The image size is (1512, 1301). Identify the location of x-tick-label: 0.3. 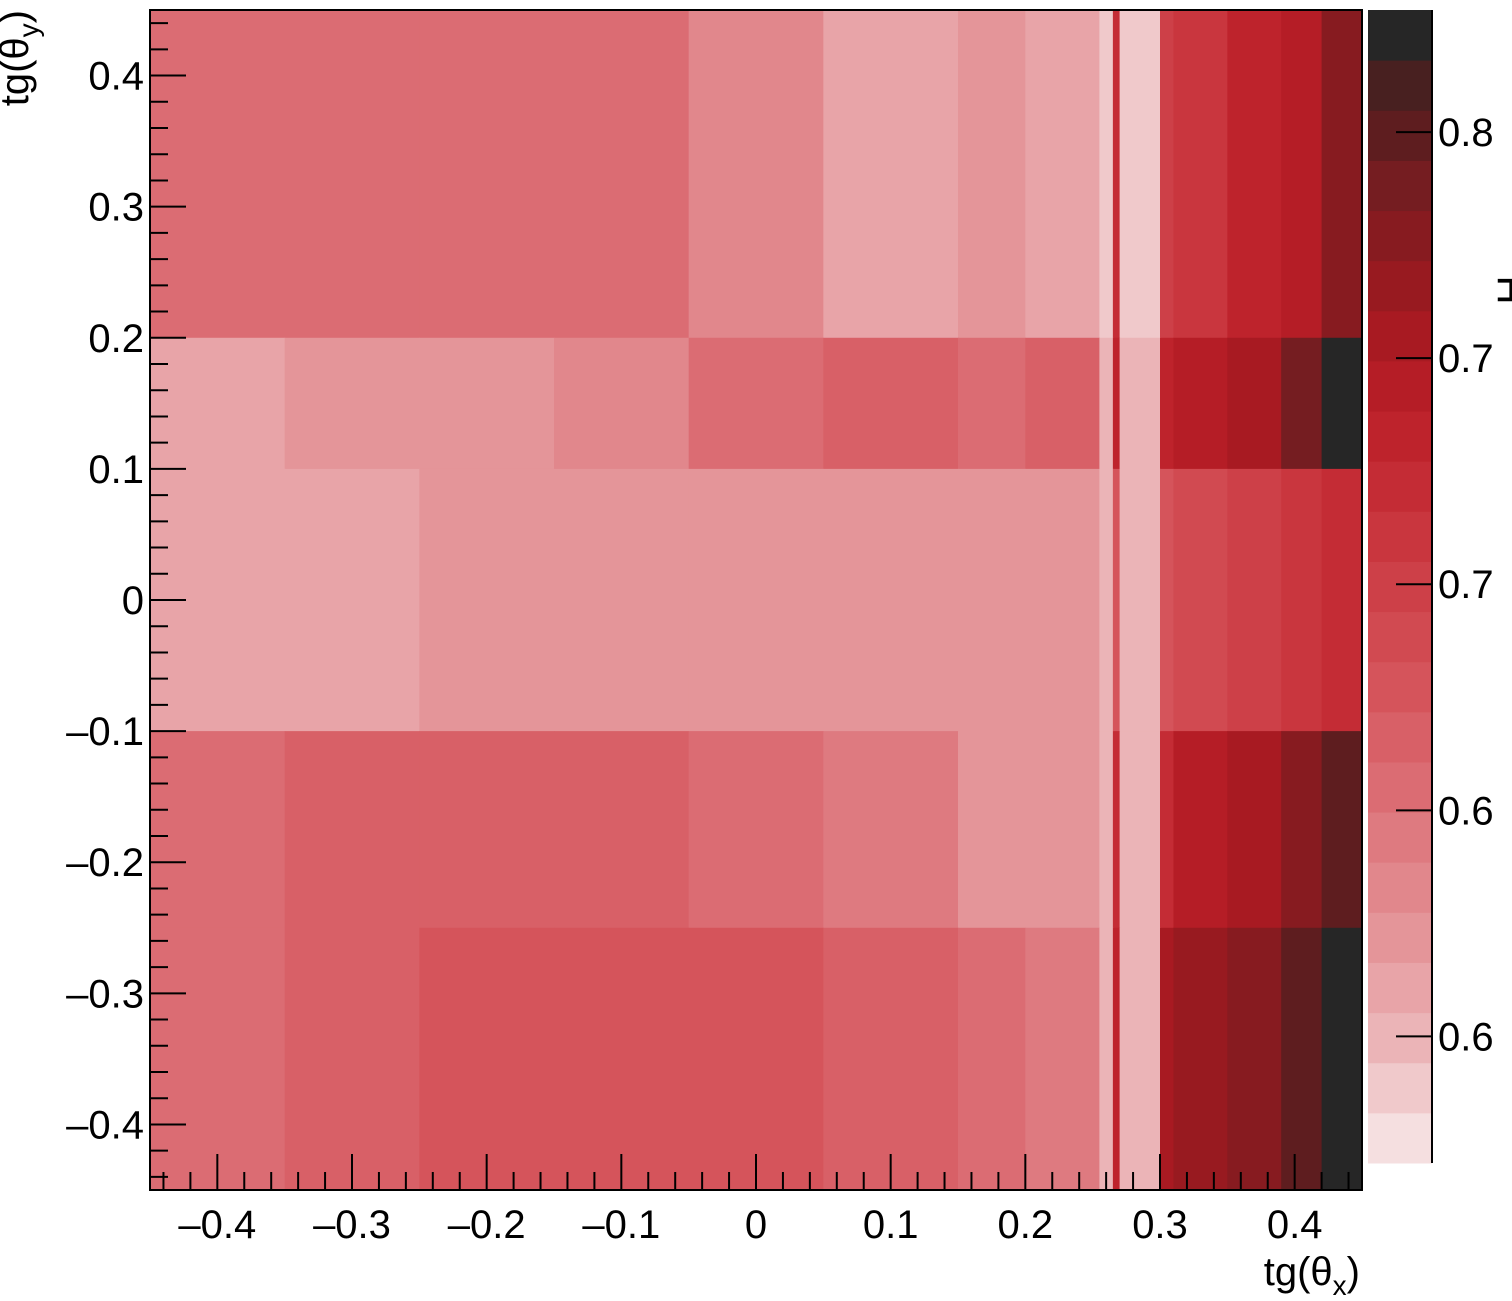
(1160, 1225).